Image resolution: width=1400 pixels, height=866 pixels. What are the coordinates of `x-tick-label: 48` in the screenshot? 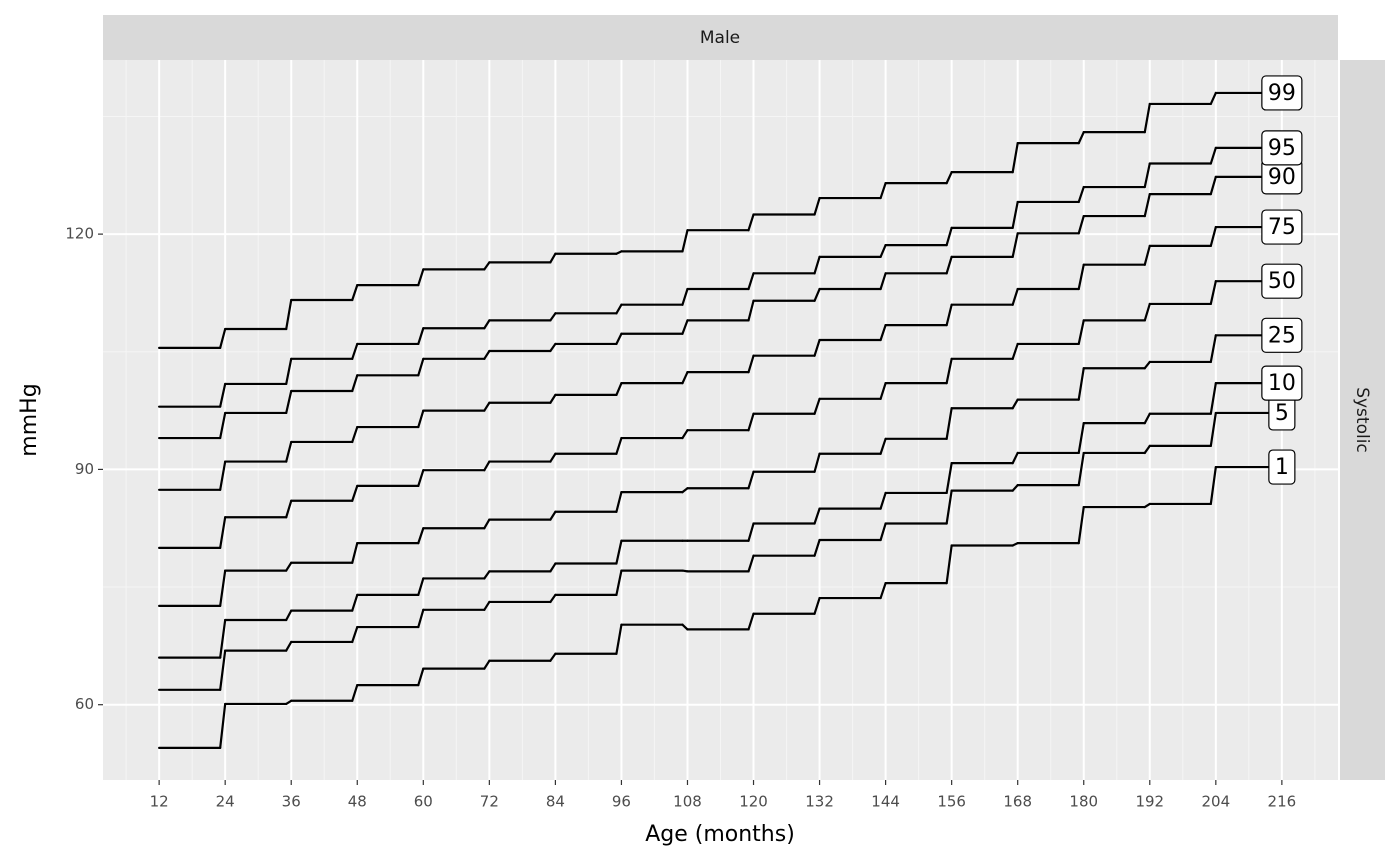 It's located at (357, 802).